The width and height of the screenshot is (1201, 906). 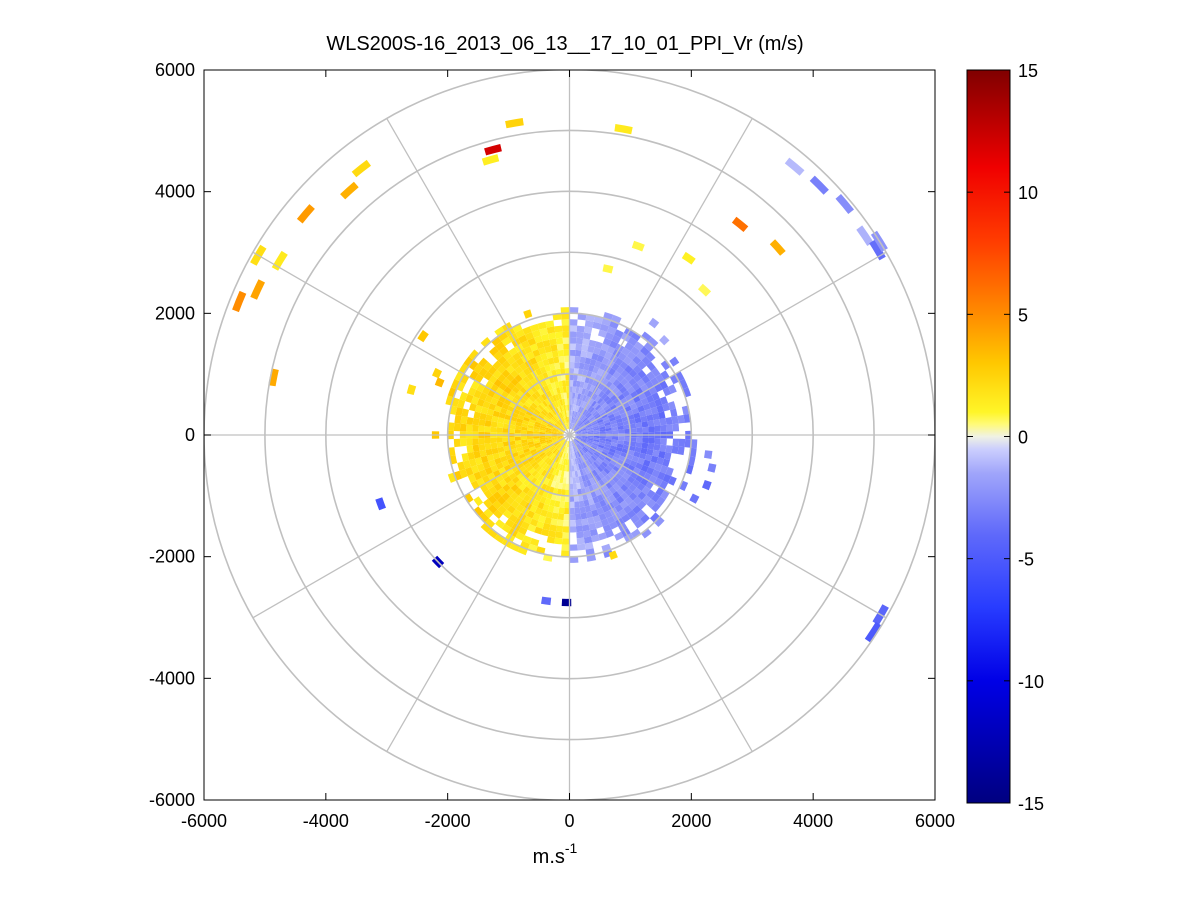 What do you see at coordinates (448, 821) in the screenshot?
I see `x-tick-label: -2000` at bounding box center [448, 821].